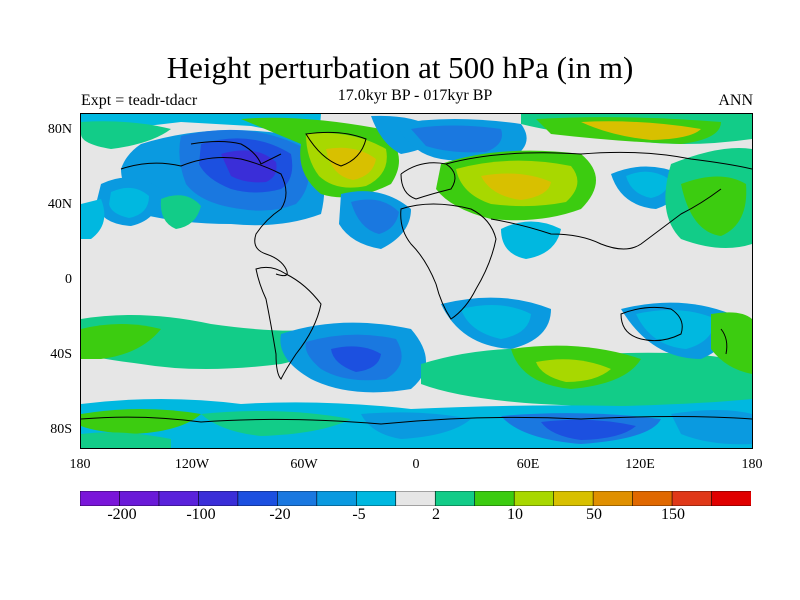  What do you see at coordinates (61, 354) in the screenshot?
I see `lat-tick-label: 40S` at bounding box center [61, 354].